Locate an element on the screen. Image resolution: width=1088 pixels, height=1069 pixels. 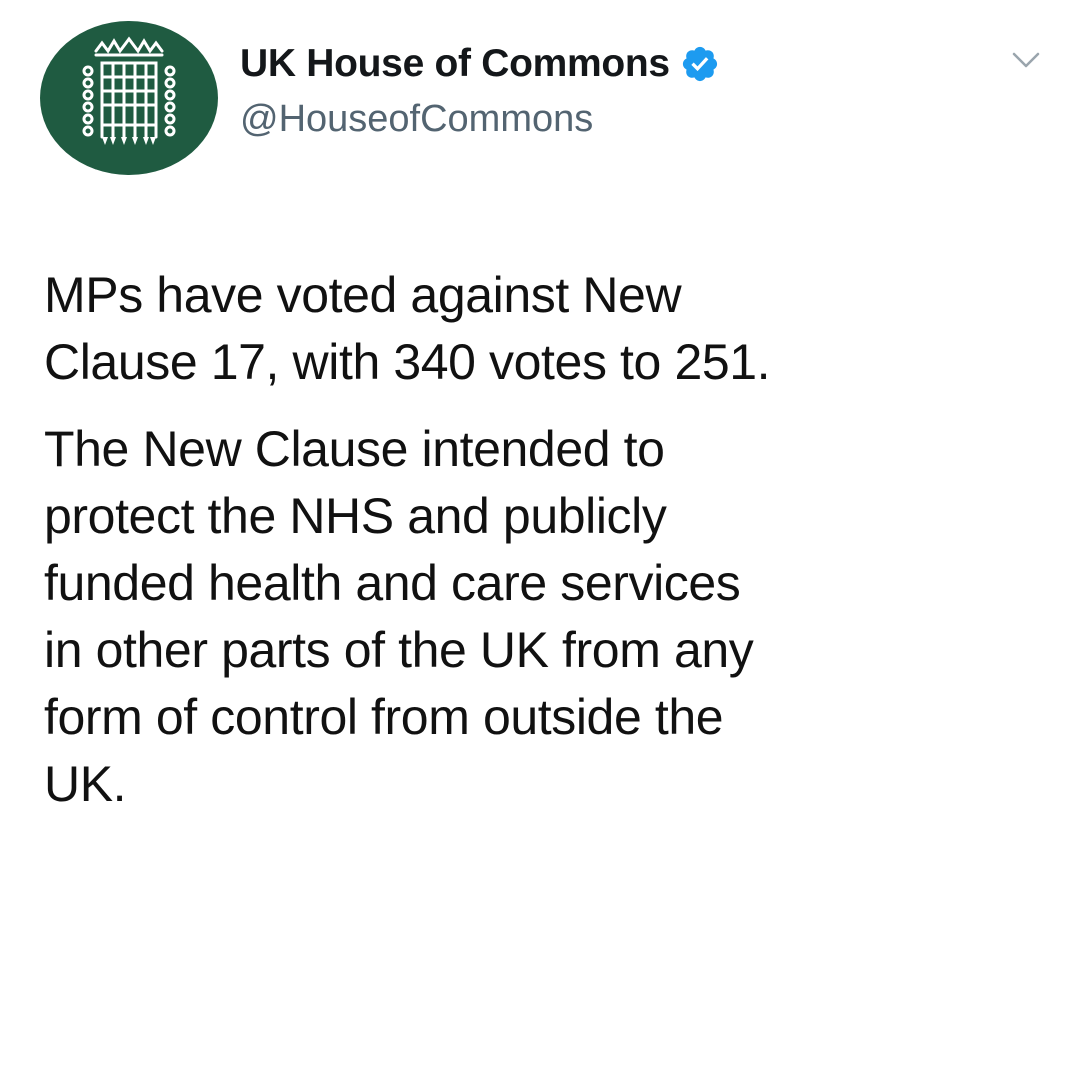
display-name: UK House of Commons is located at coordinates (455, 63).